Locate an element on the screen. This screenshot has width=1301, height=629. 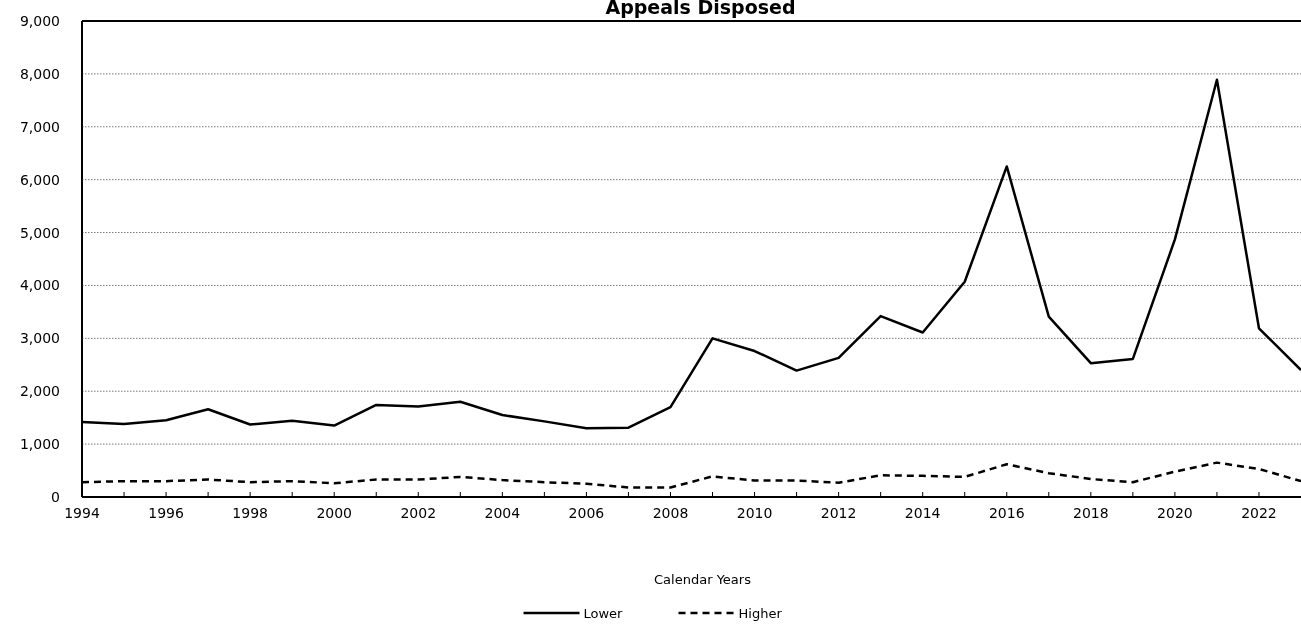
x-tick-label: 2020 is located at coordinates (1175, 513).